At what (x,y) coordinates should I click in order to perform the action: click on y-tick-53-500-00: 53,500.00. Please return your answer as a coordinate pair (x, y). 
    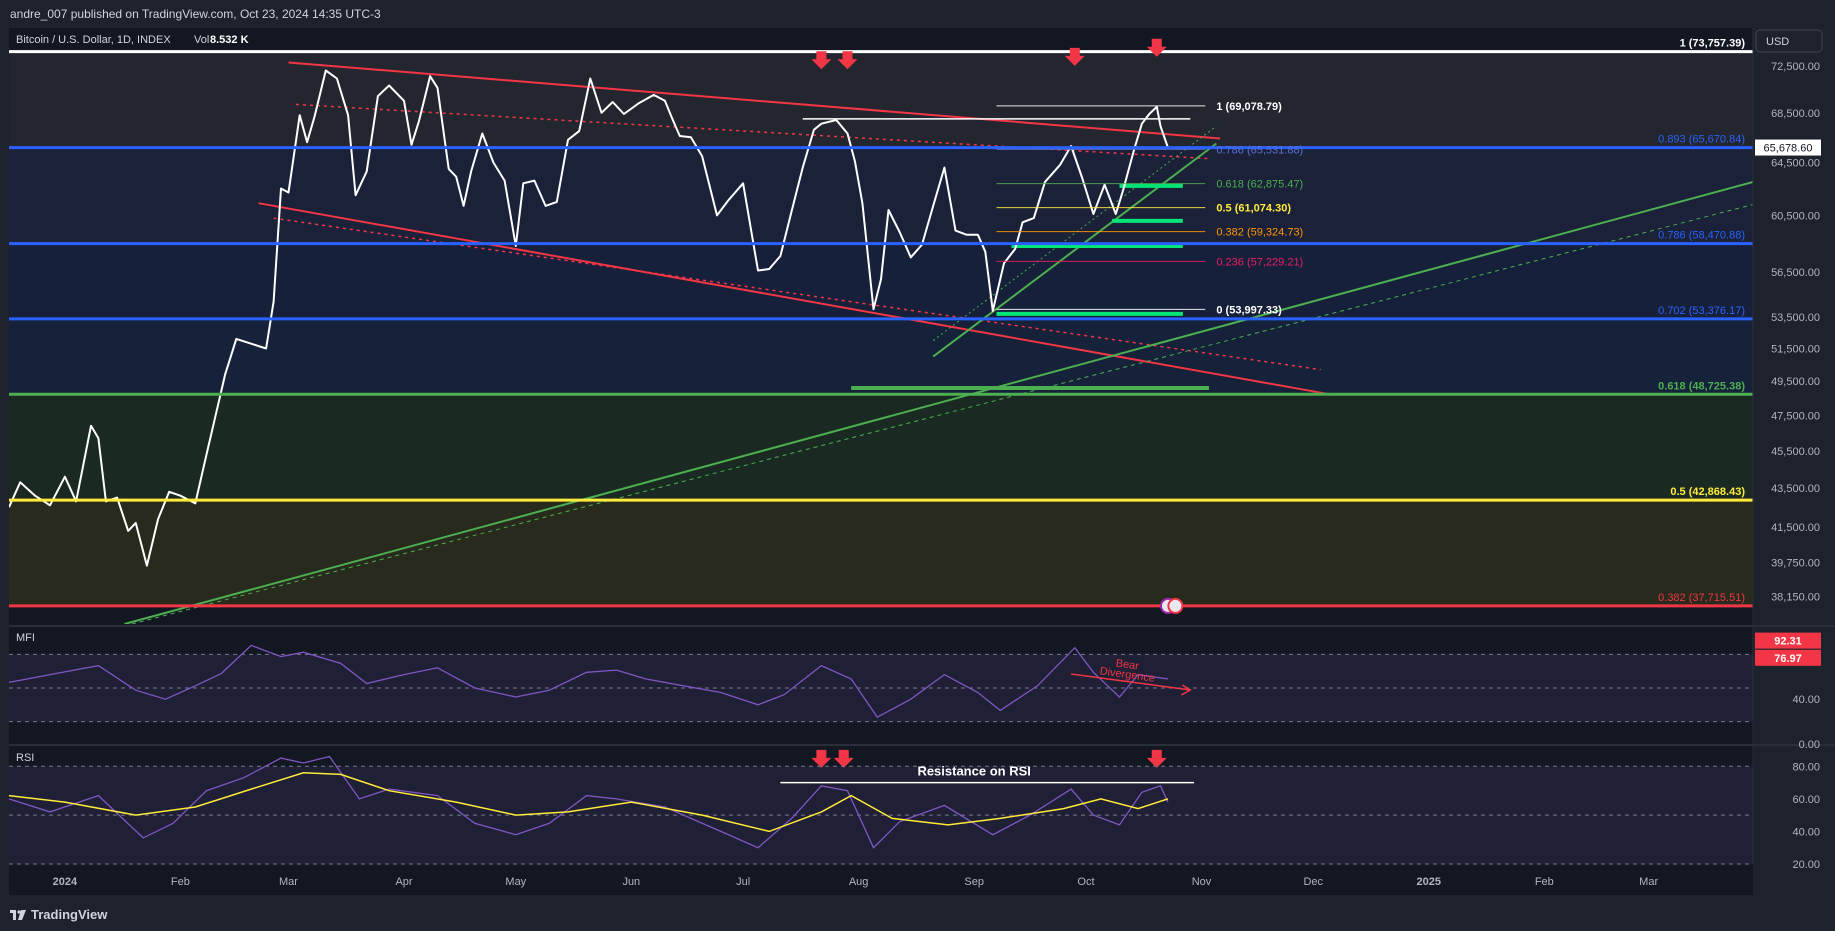
    Looking at the image, I should click on (1795, 318).